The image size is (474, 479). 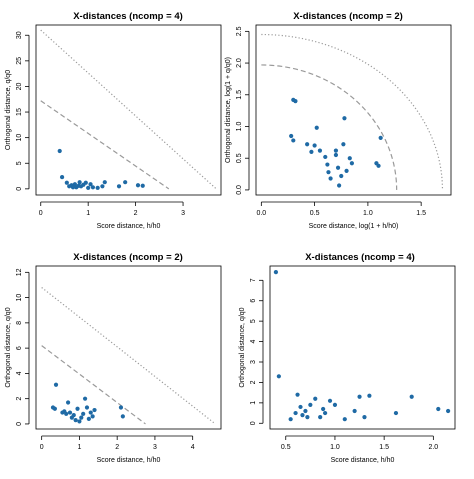 I want to click on chart3-y-tick-label: 12, so click(x=19, y=272).